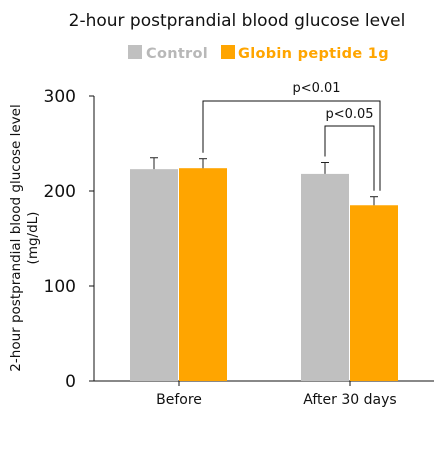  I want to click on legend-swatch-control, so click(135, 52).